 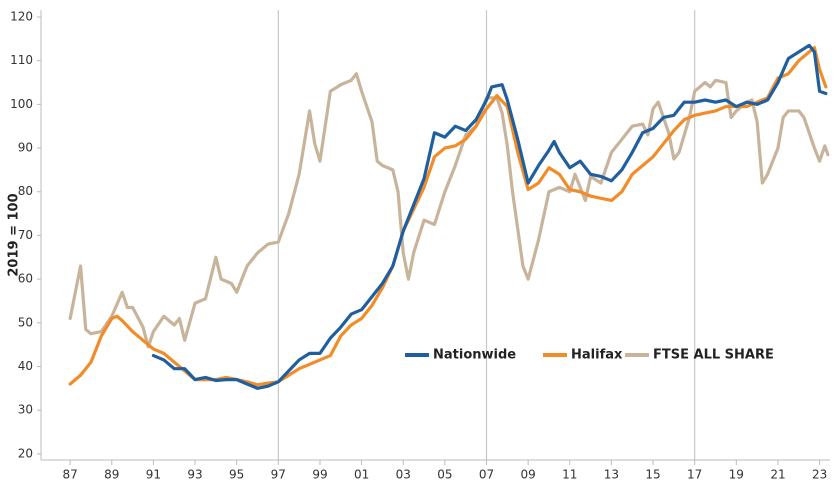 What do you see at coordinates (25, 453) in the screenshot?
I see `y-tick-label: 20` at bounding box center [25, 453].